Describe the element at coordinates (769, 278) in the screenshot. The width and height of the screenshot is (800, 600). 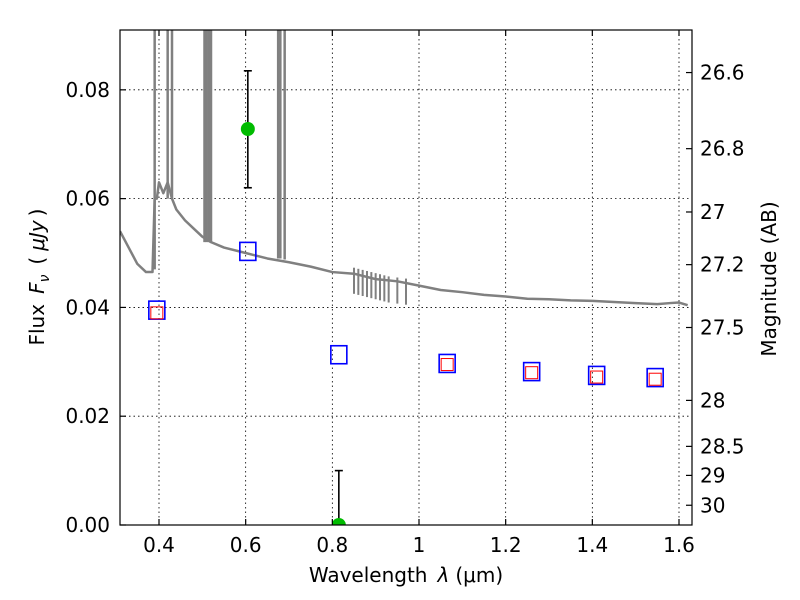
I see `magnitude-axis-label: Magnitude (AB)` at that location.